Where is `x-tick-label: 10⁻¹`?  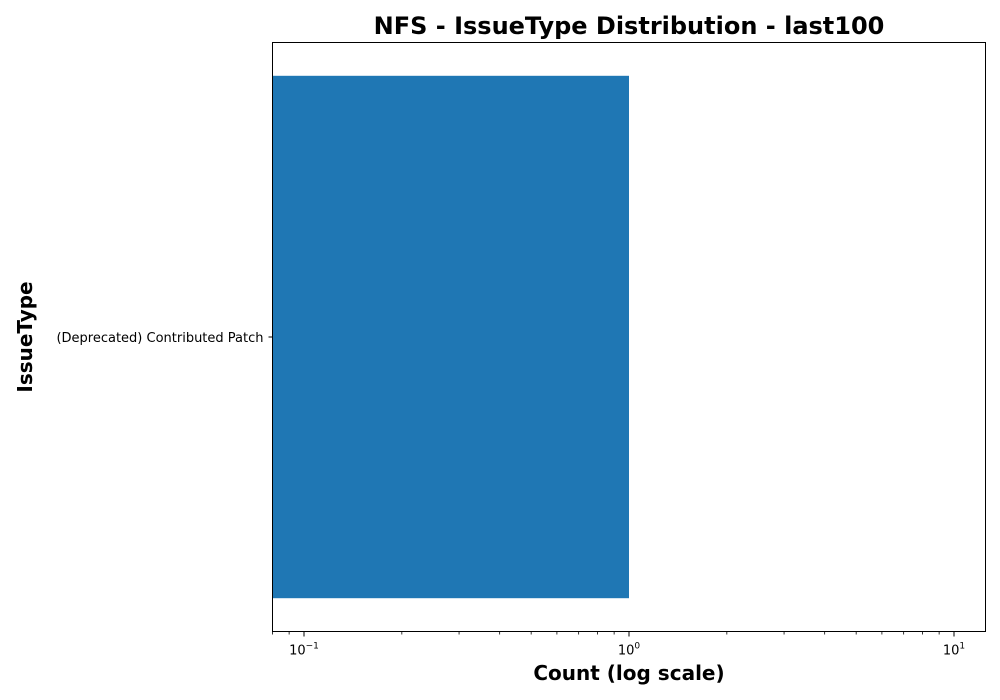
x-tick-label: 10⁻¹ is located at coordinates (304, 650).